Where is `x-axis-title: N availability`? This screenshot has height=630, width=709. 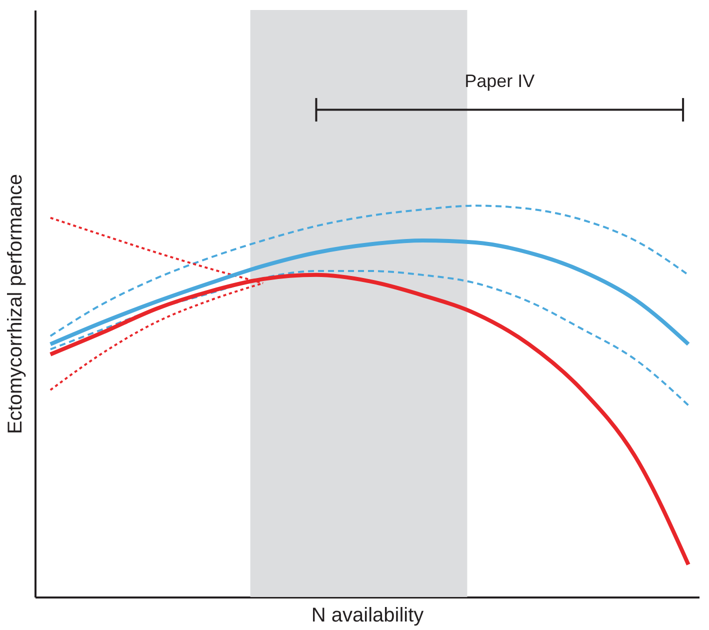
x-axis-title: N availability is located at coordinates (367, 615).